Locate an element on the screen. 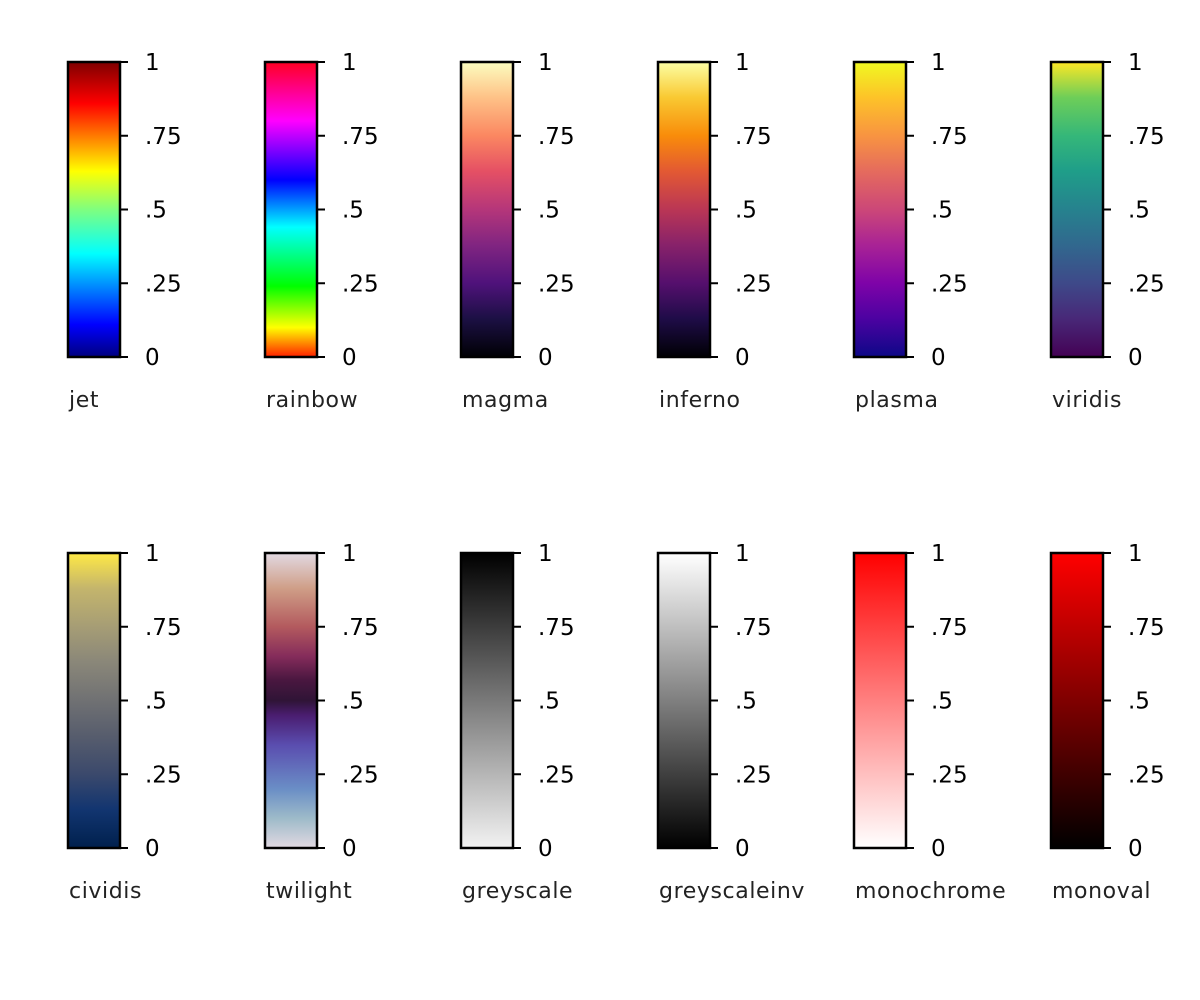 Image resolution: width=1200 pixels, height=1000 pixels. colorbar-greyscale: 0 .25 .5 .75 1 greyscale is located at coordinates (517, 722).